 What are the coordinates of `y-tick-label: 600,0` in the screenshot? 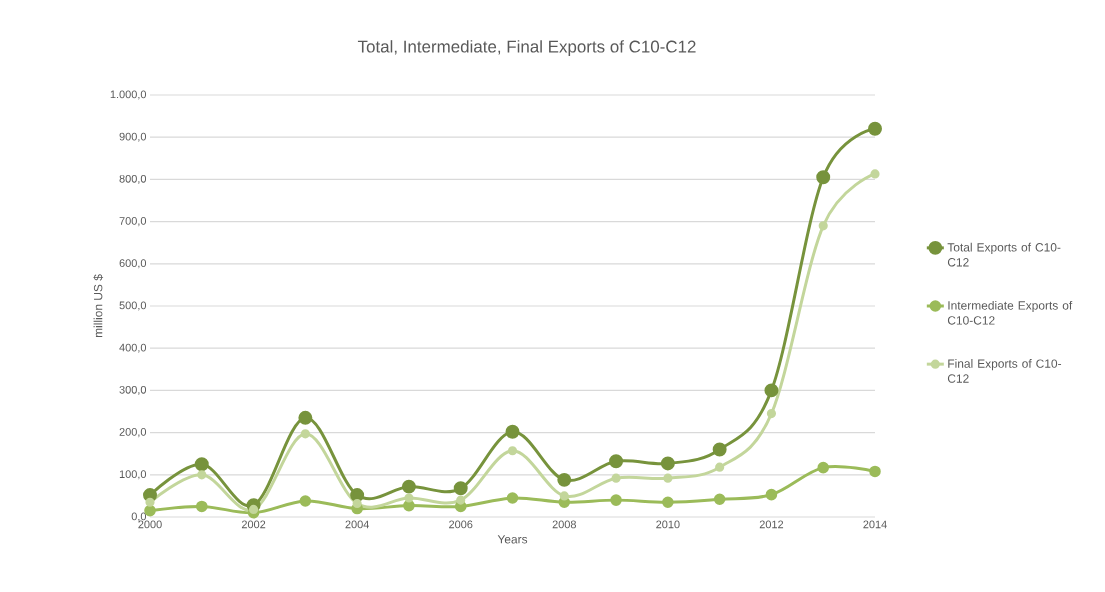 It's located at (133, 264).